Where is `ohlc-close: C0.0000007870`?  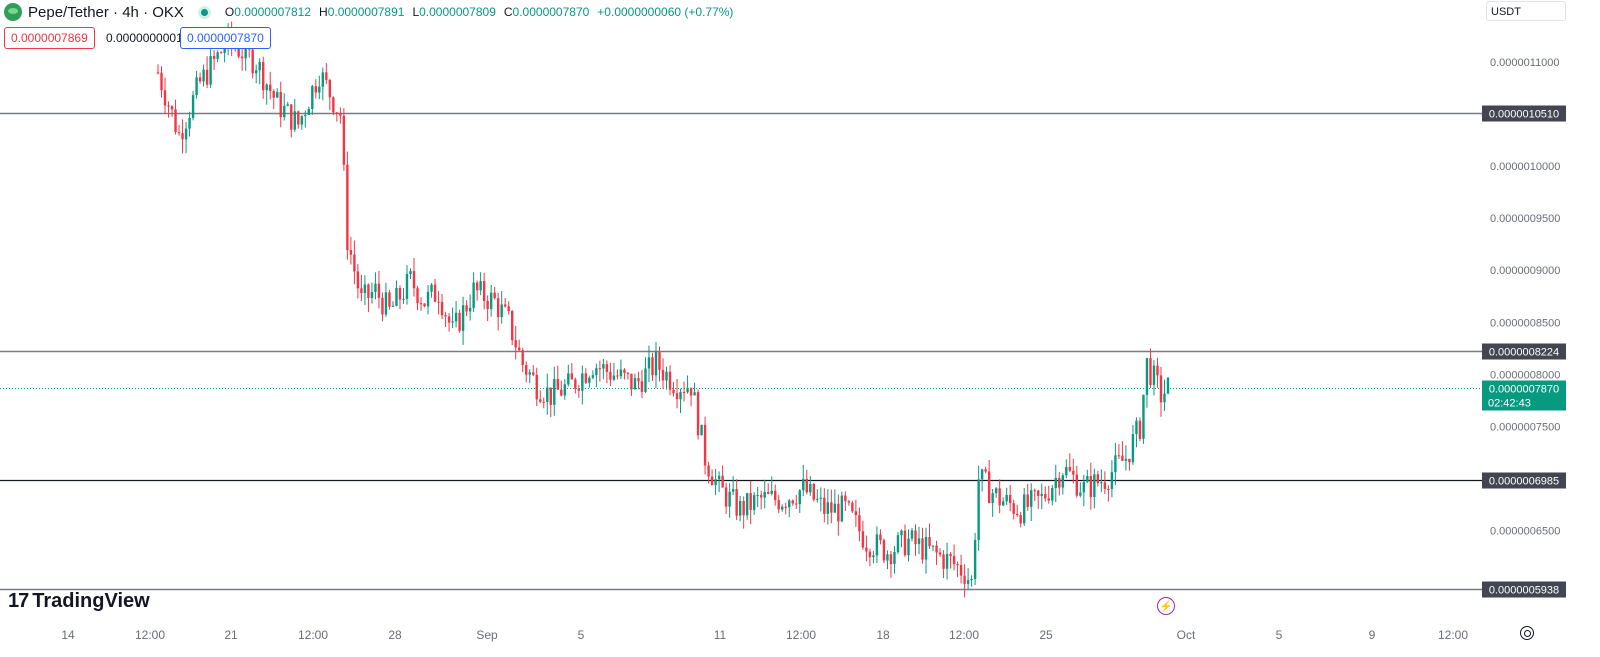
ohlc-close: C0.0000007870 is located at coordinates (546, 12).